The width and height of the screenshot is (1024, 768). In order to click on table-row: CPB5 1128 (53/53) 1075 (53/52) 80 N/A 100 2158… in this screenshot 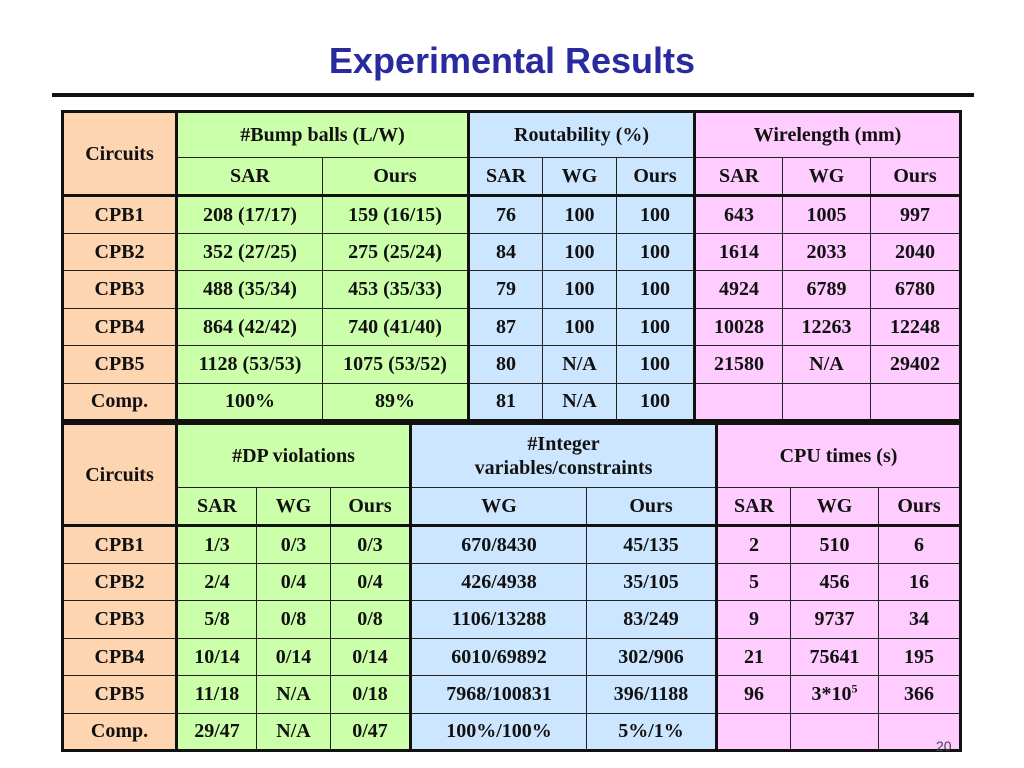, I will do `click(512, 364)`.